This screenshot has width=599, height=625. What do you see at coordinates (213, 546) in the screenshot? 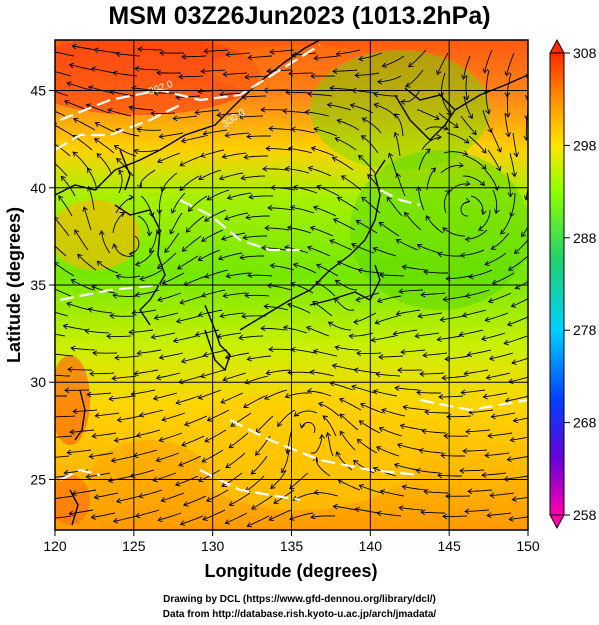
I see `x-tick-label: 130` at bounding box center [213, 546].